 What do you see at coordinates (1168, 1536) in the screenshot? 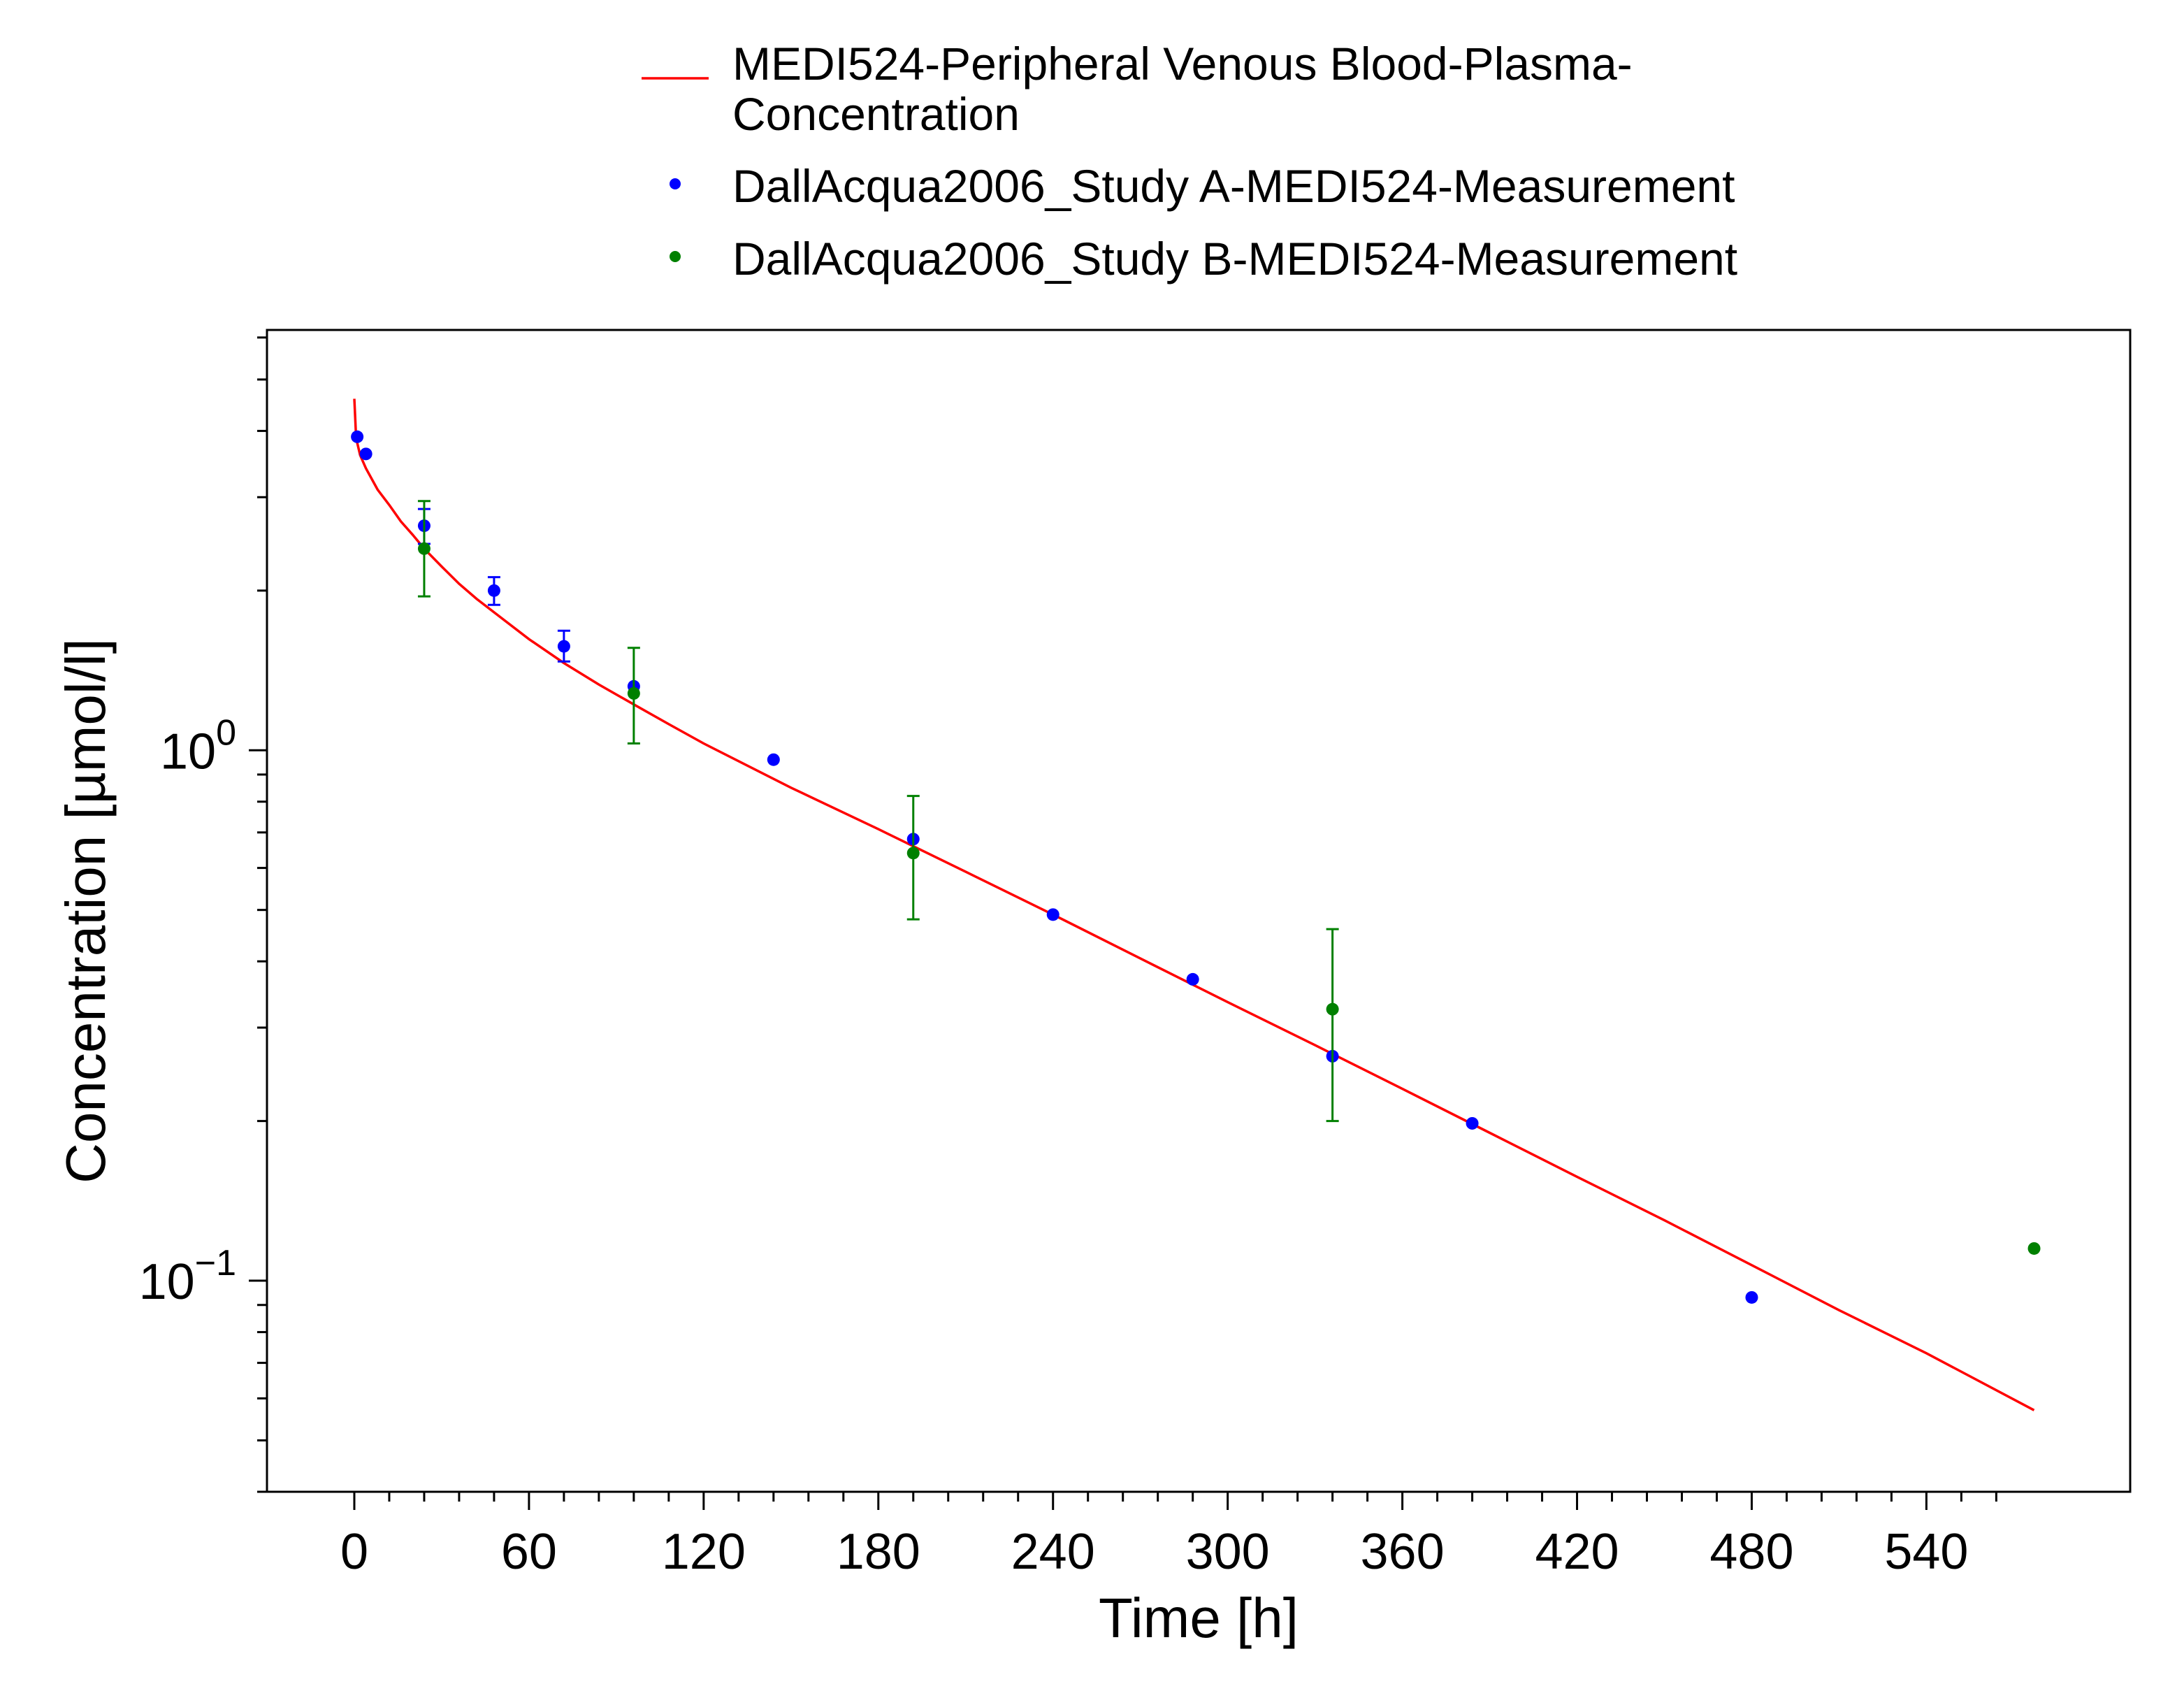
I see `x-axis: 0 60 120 180 240 300 360 420 480 540` at bounding box center [1168, 1536].